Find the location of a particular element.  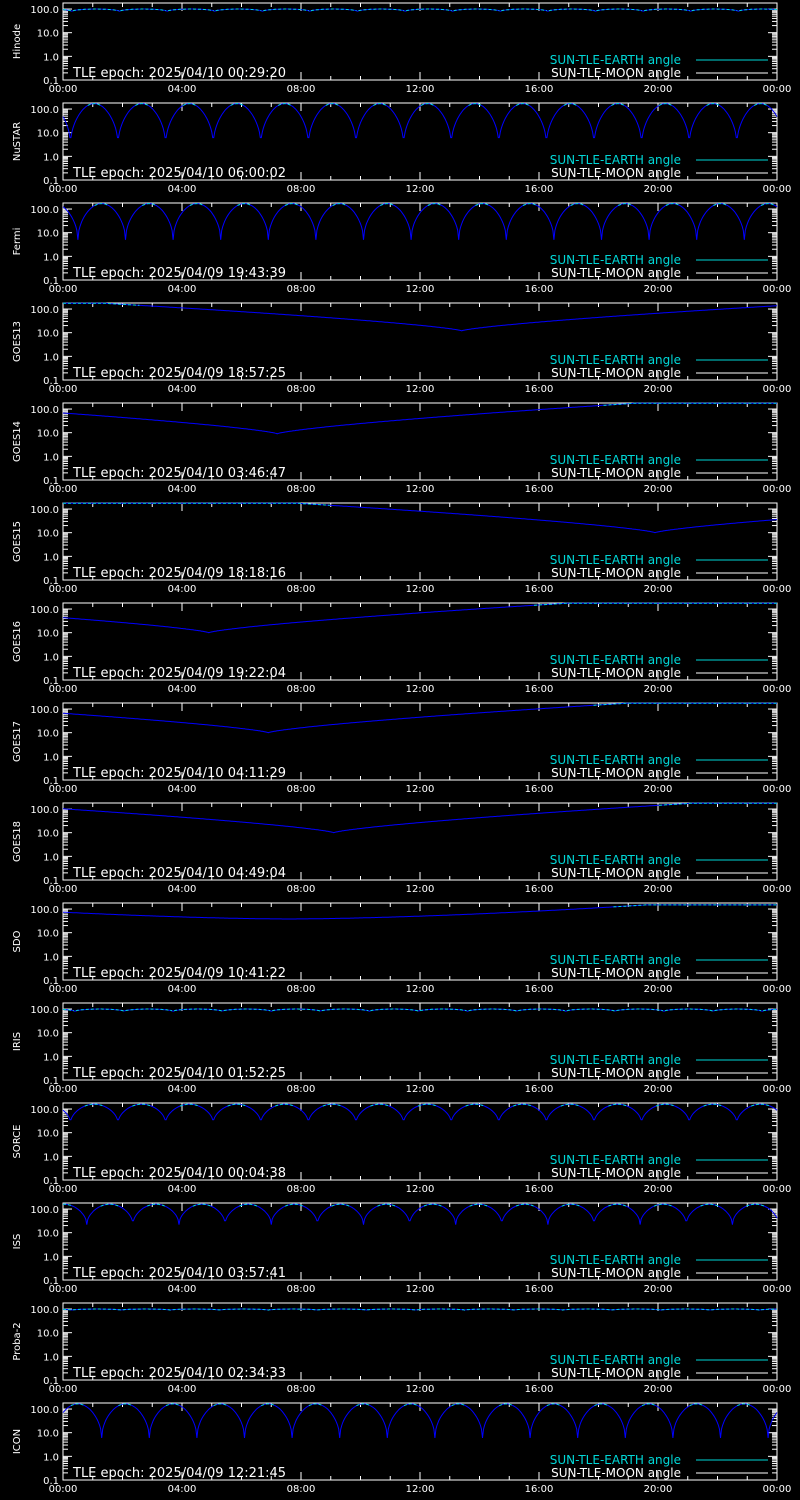

tle-epoch-label: TLE epoch: 2025/04/09 18:57:25 is located at coordinates (179, 373).